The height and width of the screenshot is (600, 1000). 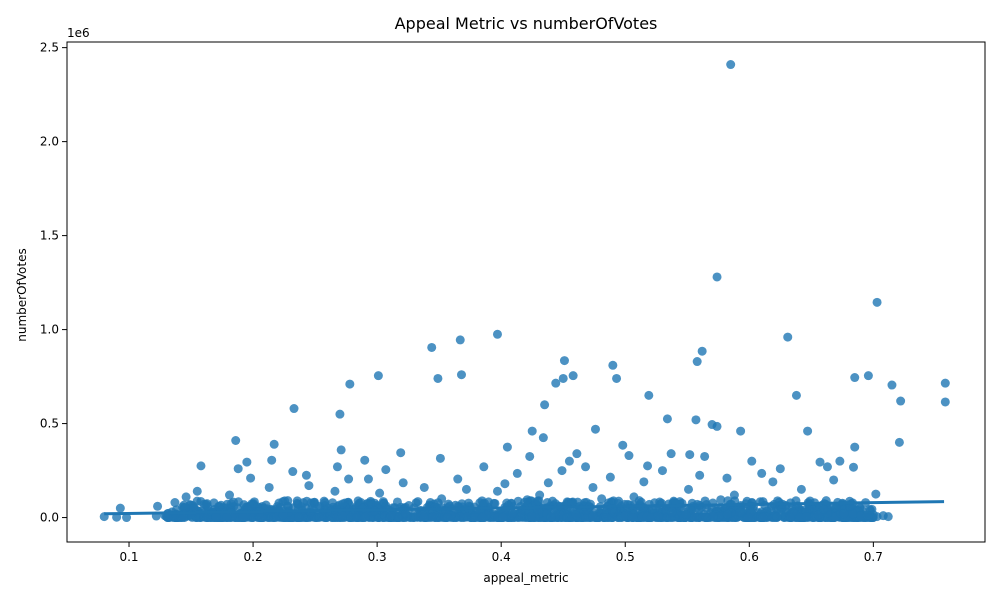 What do you see at coordinates (749, 557) in the screenshot?
I see `x-tick-label: 0.6` at bounding box center [749, 557].